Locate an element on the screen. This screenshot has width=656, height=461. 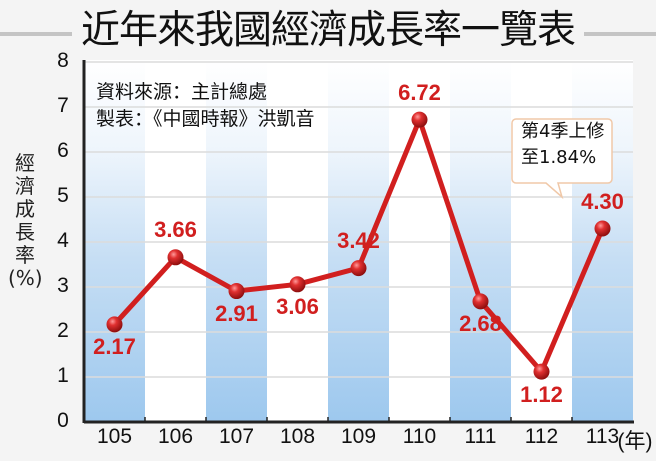
y-tick-label: 7 is located at coordinates (63, 105).